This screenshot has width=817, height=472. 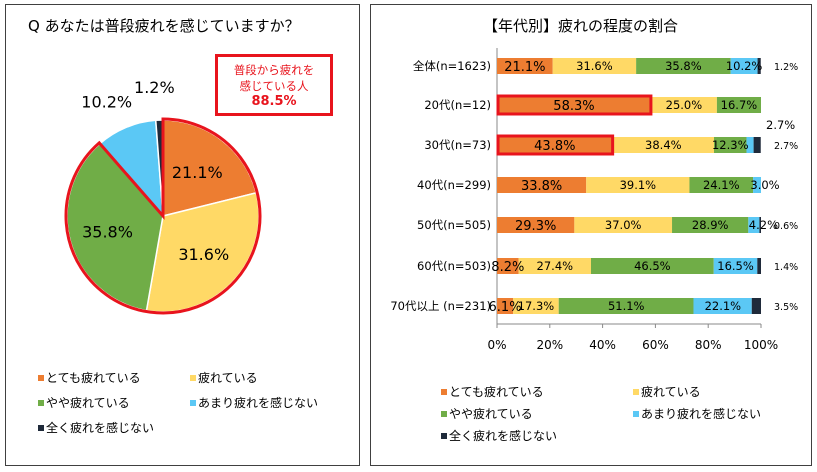 I want to click on pie-label-0: 21.1%, so click(x=197, y=172).